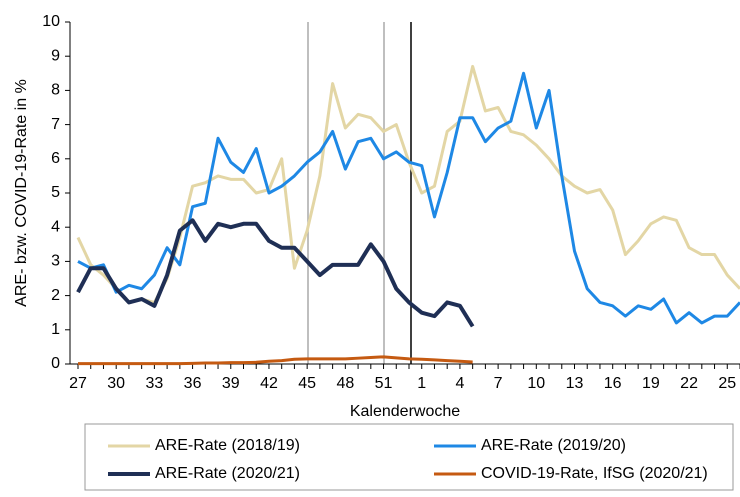  What do you see at coordinates (269, 383) in the screenshot?
I see `x-tick-label: 42` at bounding box center [269, 383].